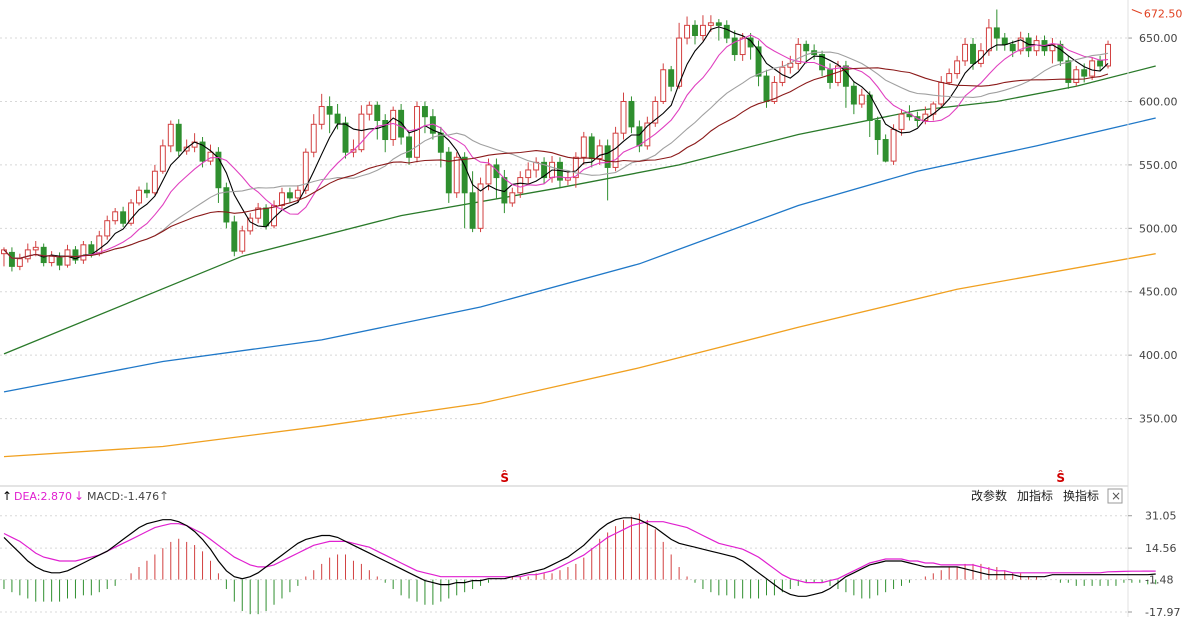 The image size is (1183, 621). I want to click on modify-params-button: 改参数, so click(989, 495).